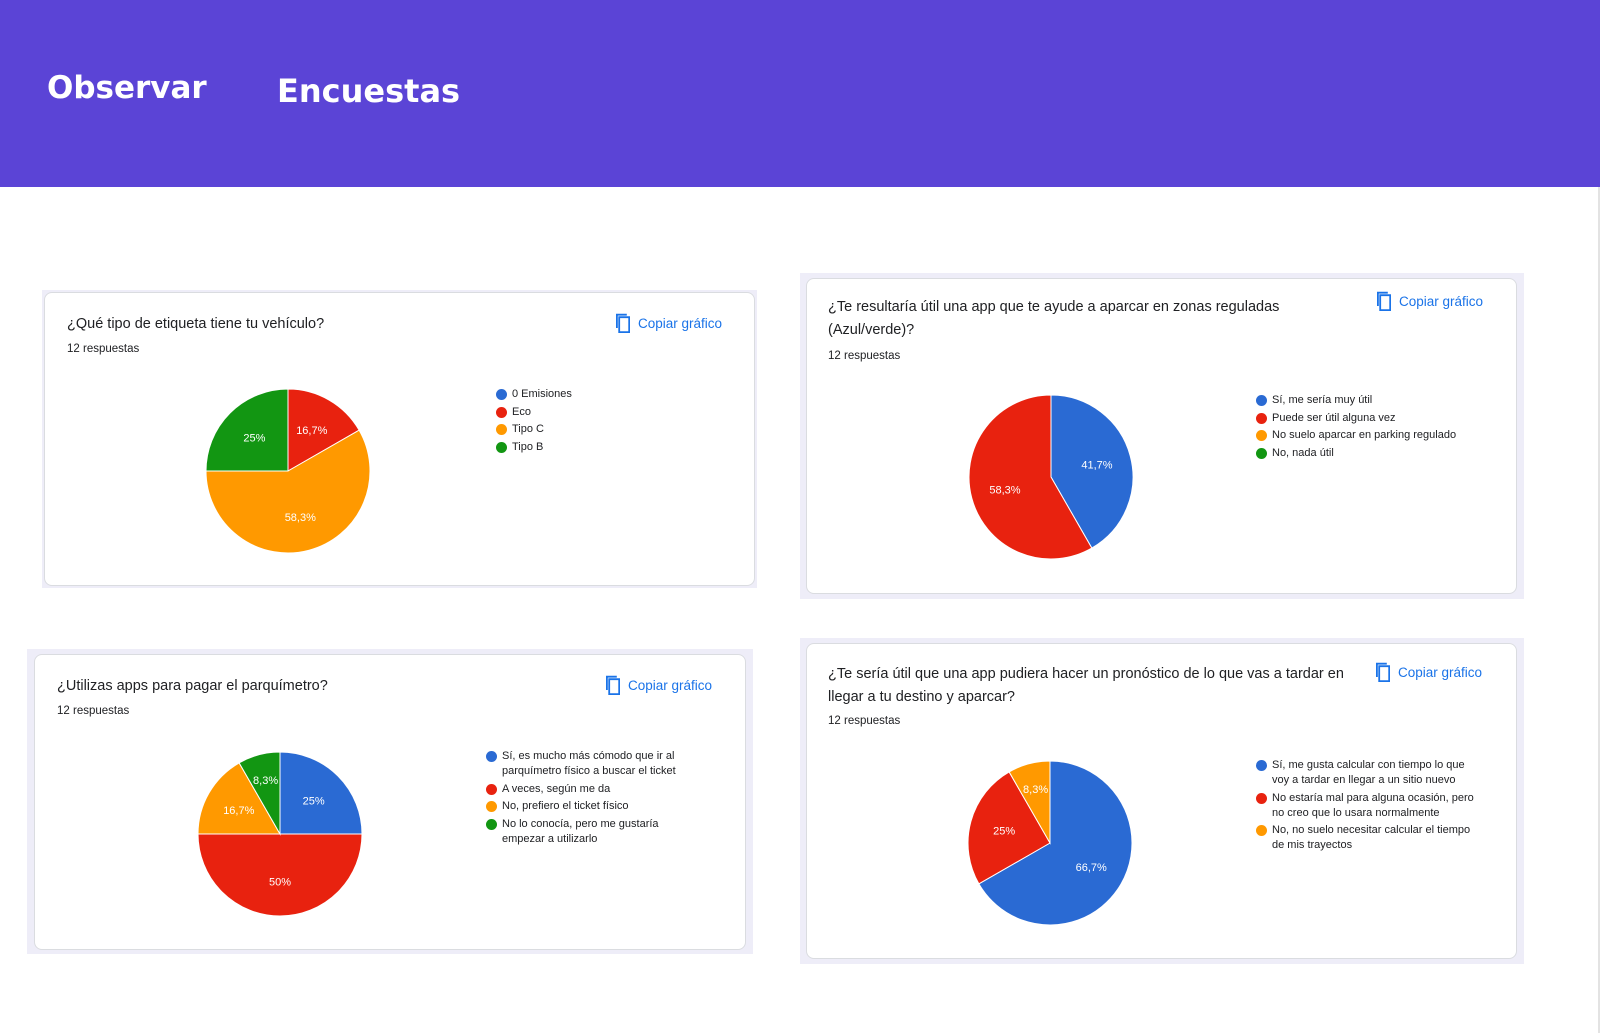 This screenshot has height=1033, width=1600. Describe the element at coordinates (247, 430) in the screenshot. I see `pie-slice-tipo-b` at that location.